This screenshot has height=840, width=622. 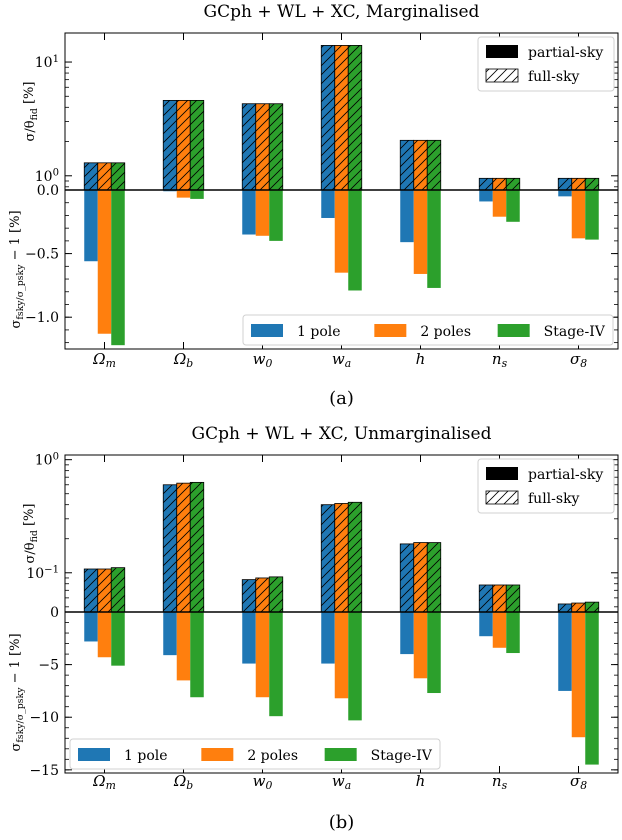 I want to click on chart-title: GCph + WL + XC, Unmarginalised, so click(x=342, y=434).